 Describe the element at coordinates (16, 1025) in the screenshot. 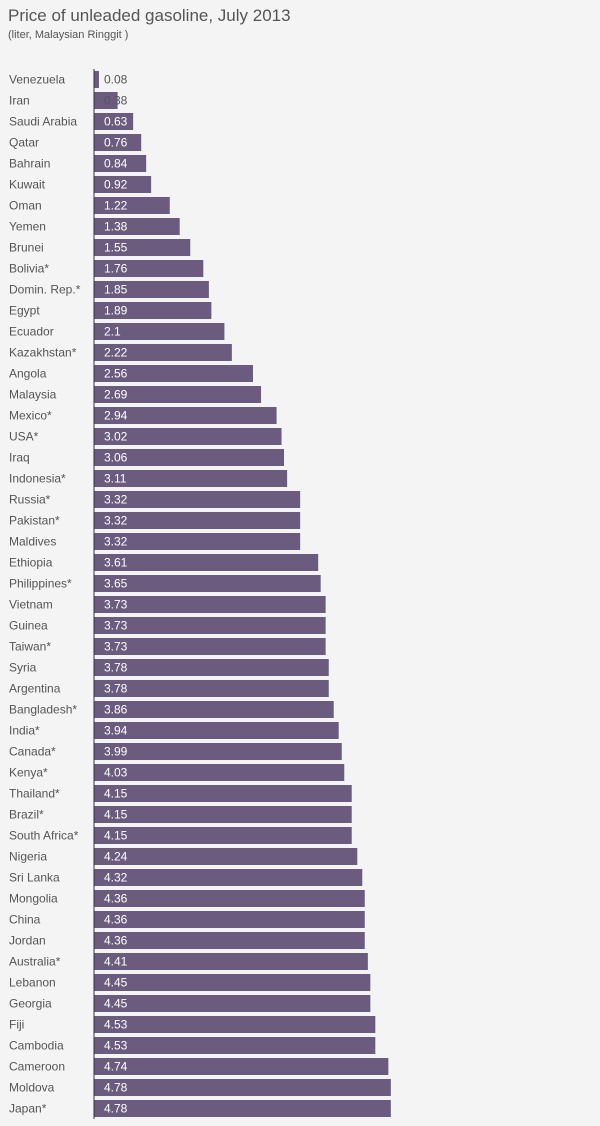

I see `category-label: Fiji` at that location.